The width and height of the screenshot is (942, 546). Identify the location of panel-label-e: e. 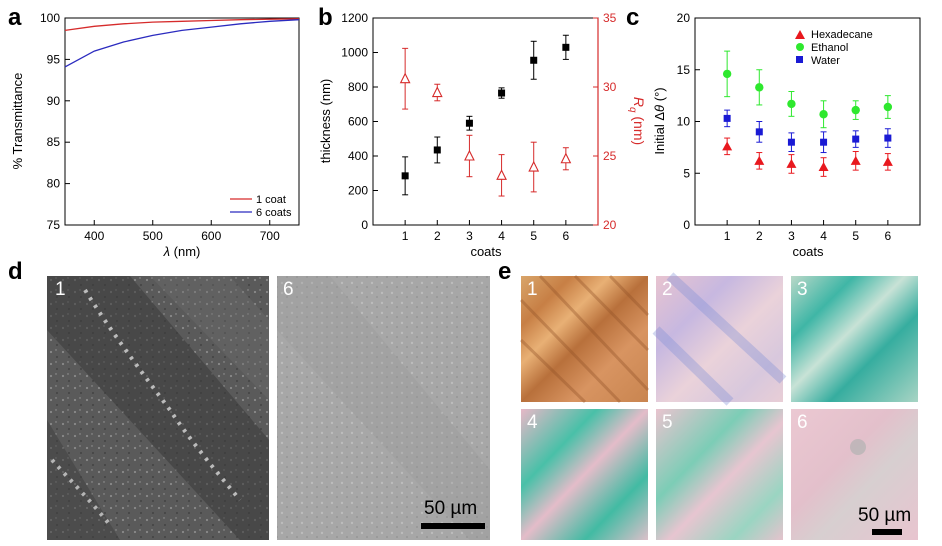
(505, 271).